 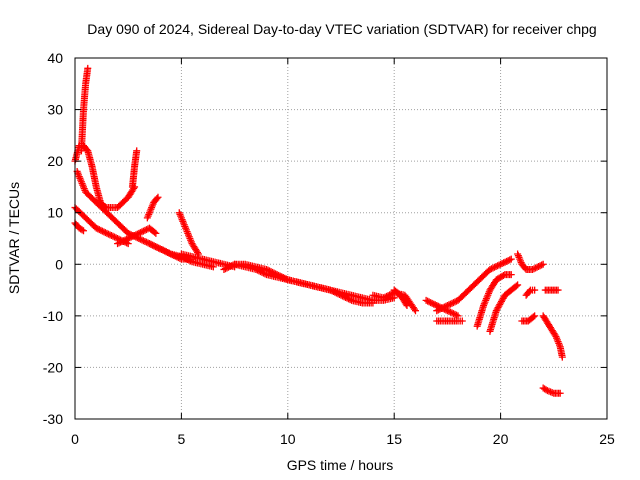 I want to click on x-tick-label: 5, so click(x=182, y=439).